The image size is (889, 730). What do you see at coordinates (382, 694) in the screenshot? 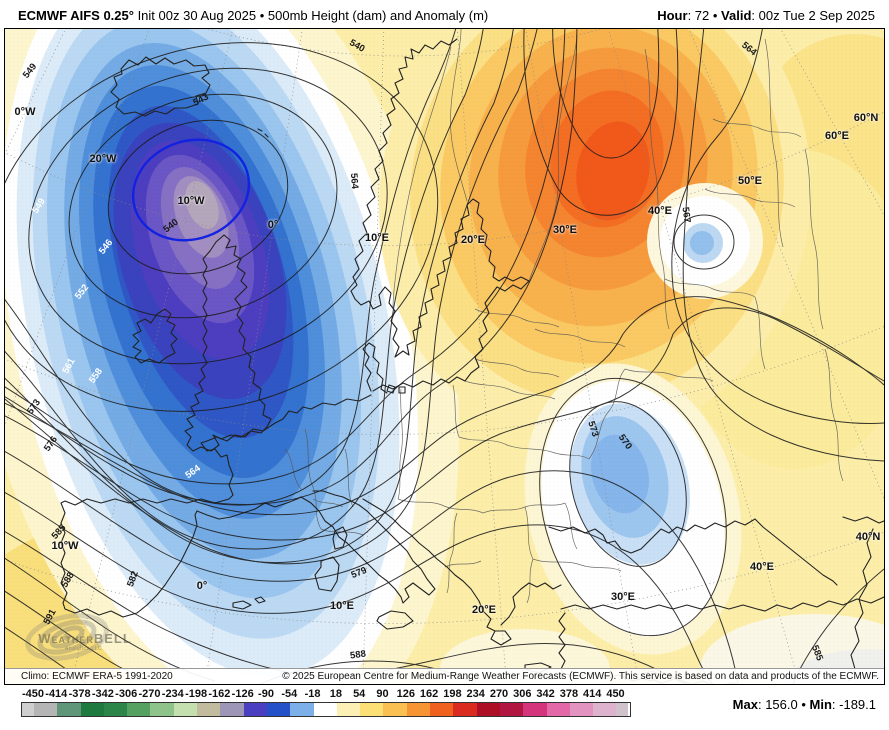
I see `colorbar-tick-label: 90` at bounding box center [382, 694].